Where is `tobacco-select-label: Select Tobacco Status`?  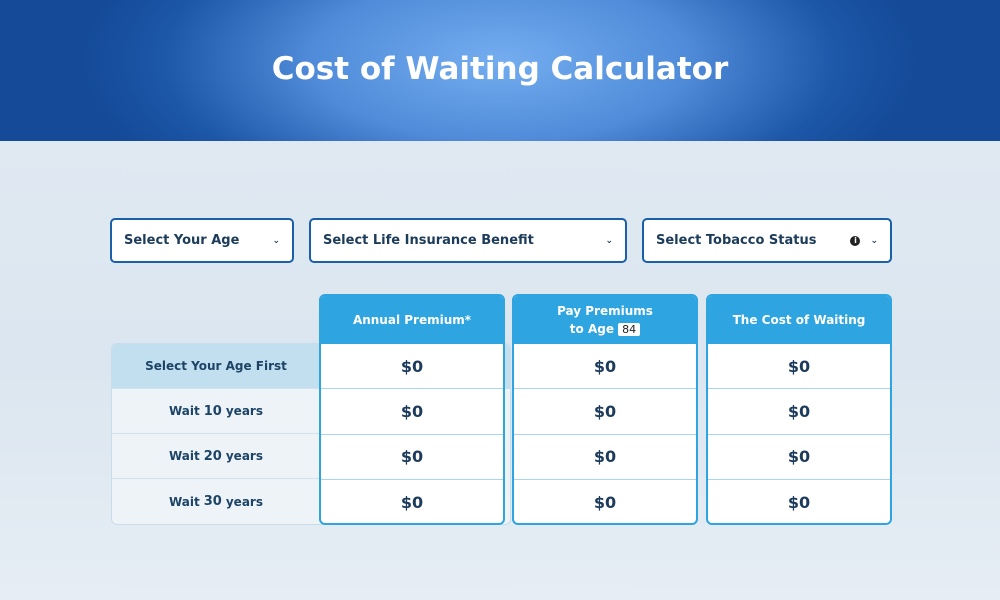 tobacco-select-label: Select Tobacco Status is located at coordinates (736, 240).